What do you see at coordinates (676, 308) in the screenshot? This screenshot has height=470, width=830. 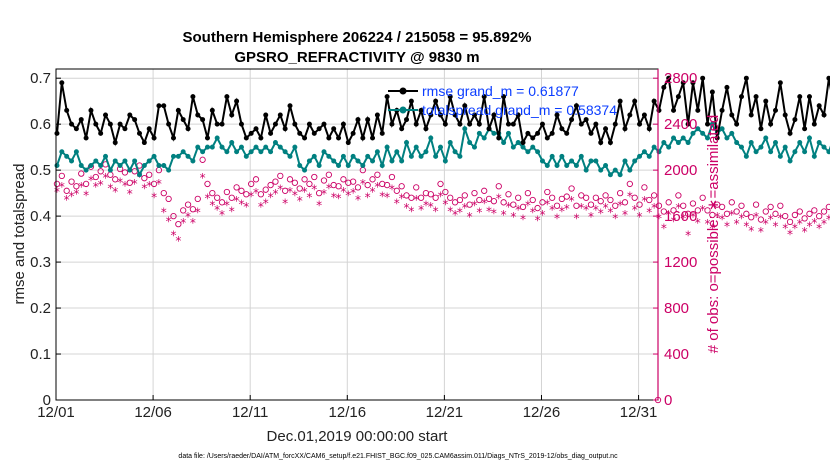 I see `y-right-tick-label: 800` at bounding box center [676, 308].